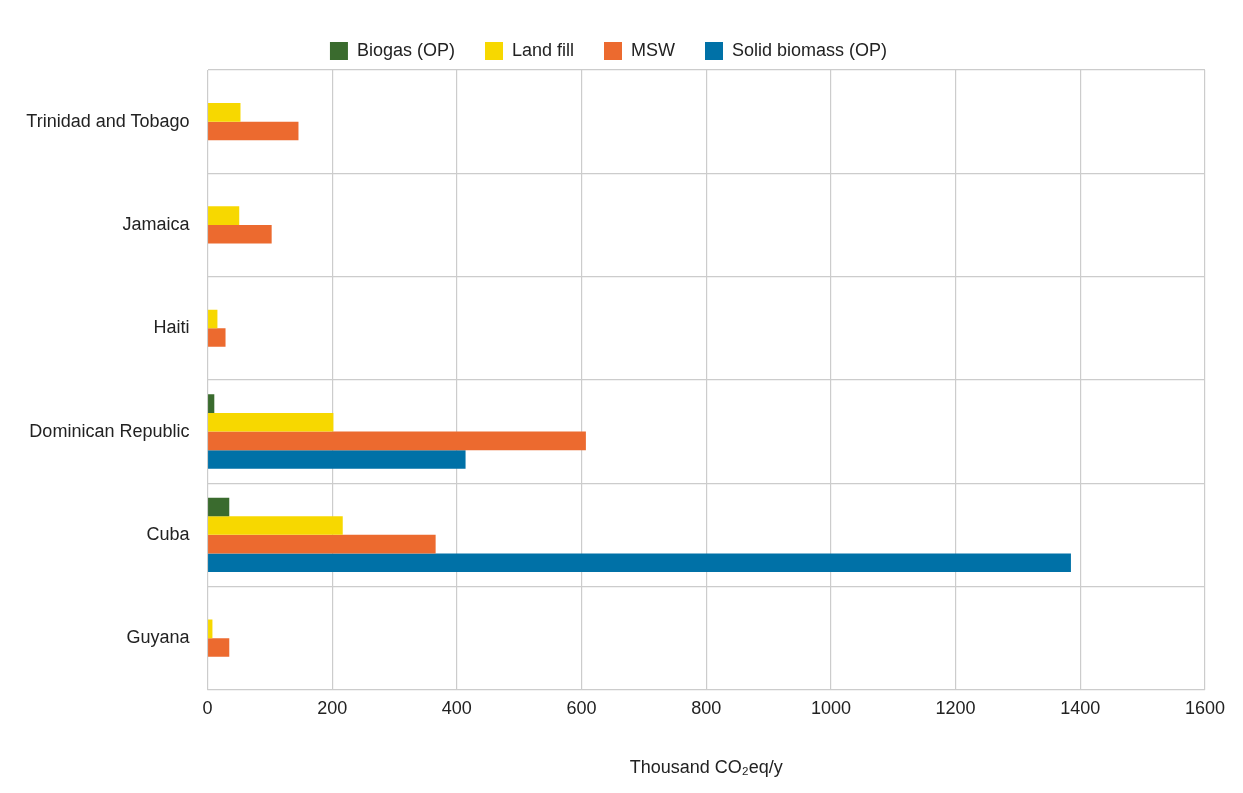  I want to click on x-tick-label: 1200, so click(955, 707).